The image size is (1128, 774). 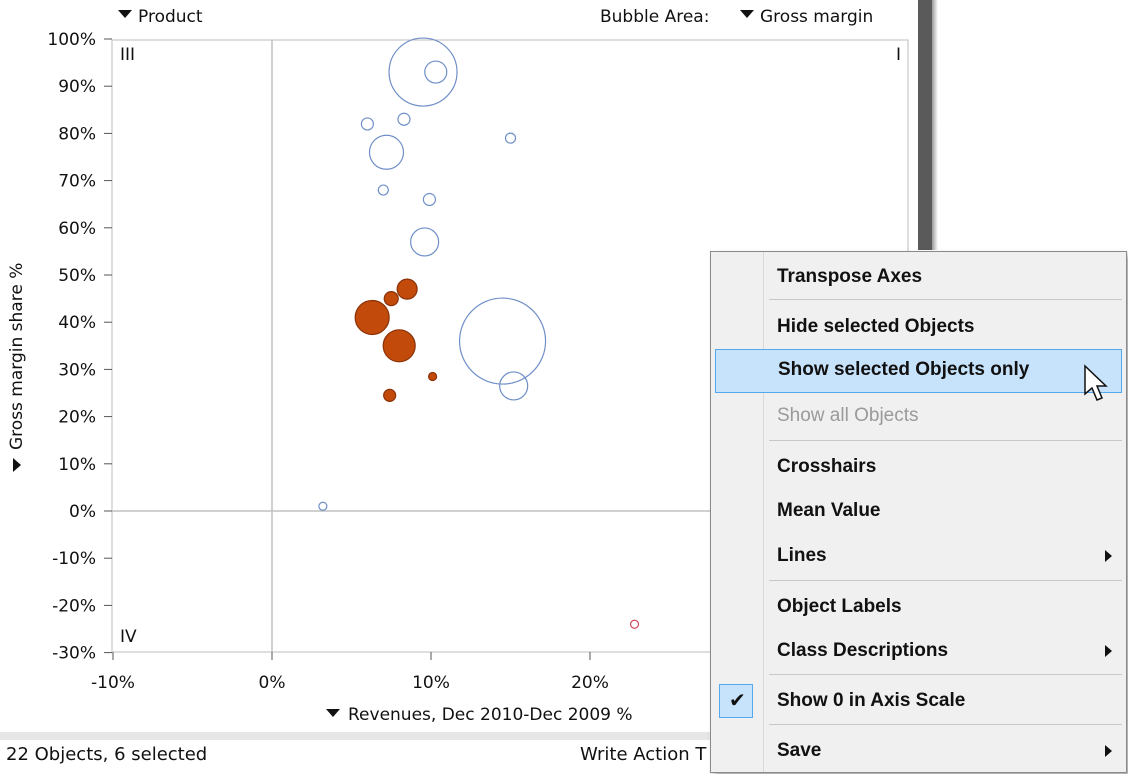 I want to click on y-tick-label: 10%, so click(x=77, y=465).